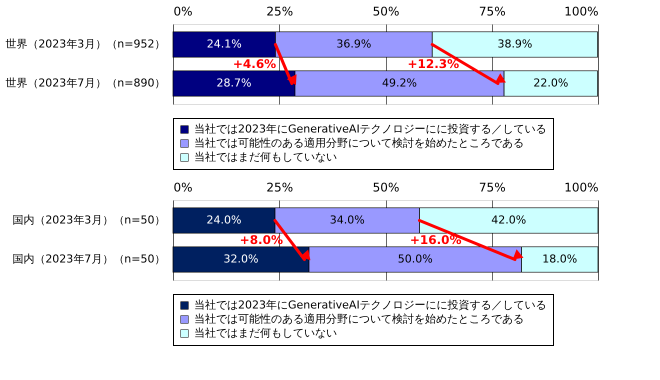 The width and height of the screenshot is (660, 380). Describe the element at coordinates (347, 219) in the screenshot. I see `data-label: 34.0%` at that location.